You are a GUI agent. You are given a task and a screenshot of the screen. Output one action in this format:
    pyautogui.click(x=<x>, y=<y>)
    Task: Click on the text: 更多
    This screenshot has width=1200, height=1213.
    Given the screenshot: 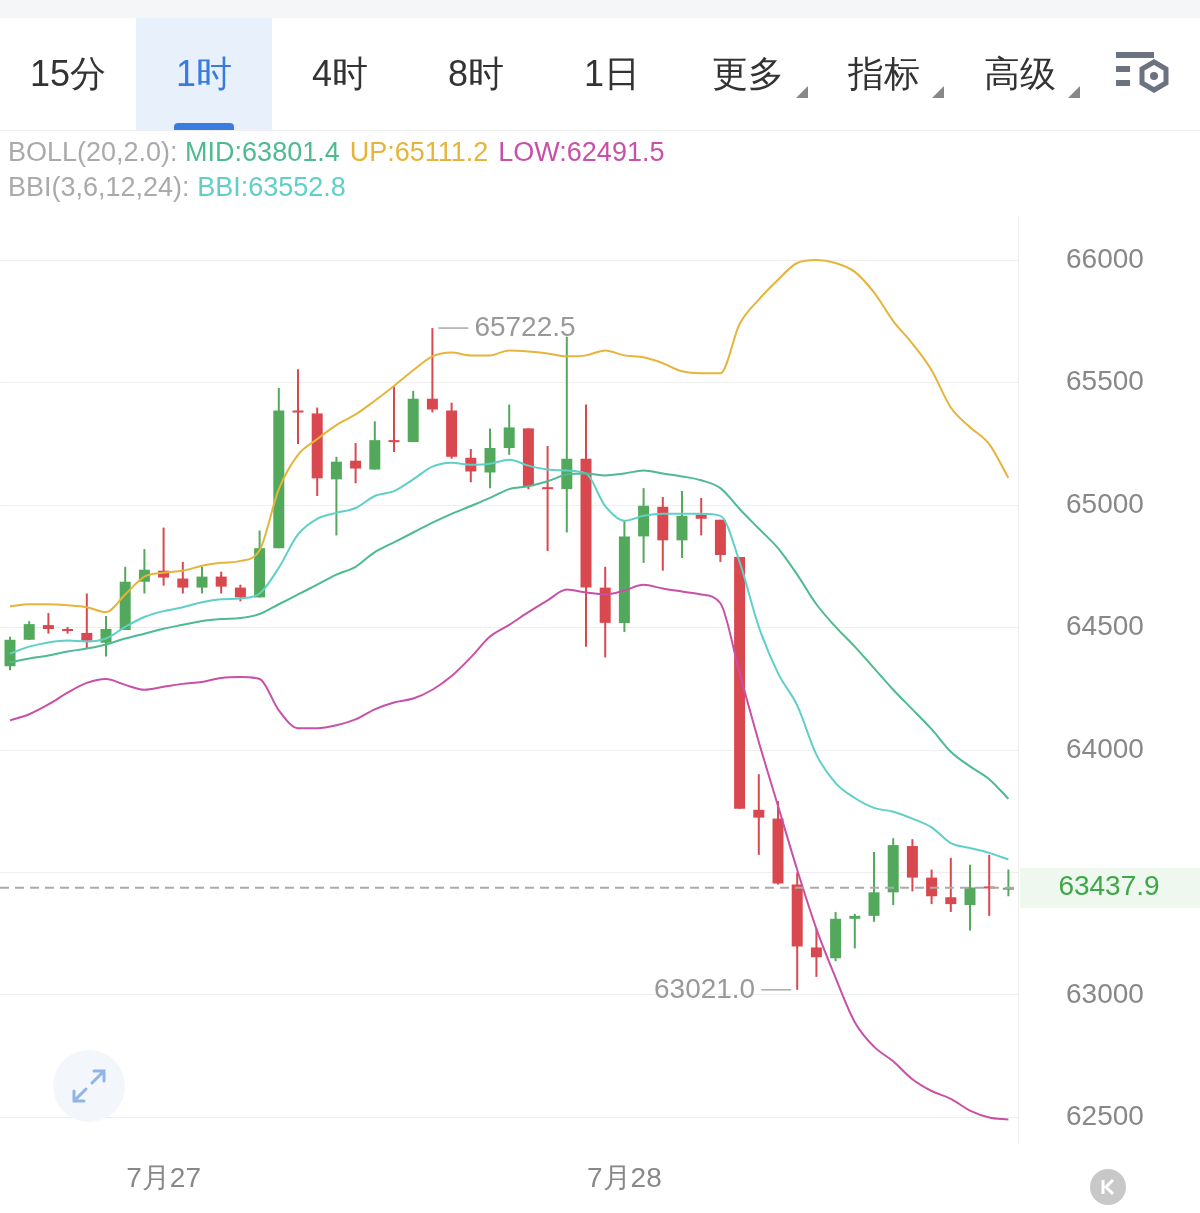 What is the action you would take?
    pyautogui.click(x=748, y=73)
    